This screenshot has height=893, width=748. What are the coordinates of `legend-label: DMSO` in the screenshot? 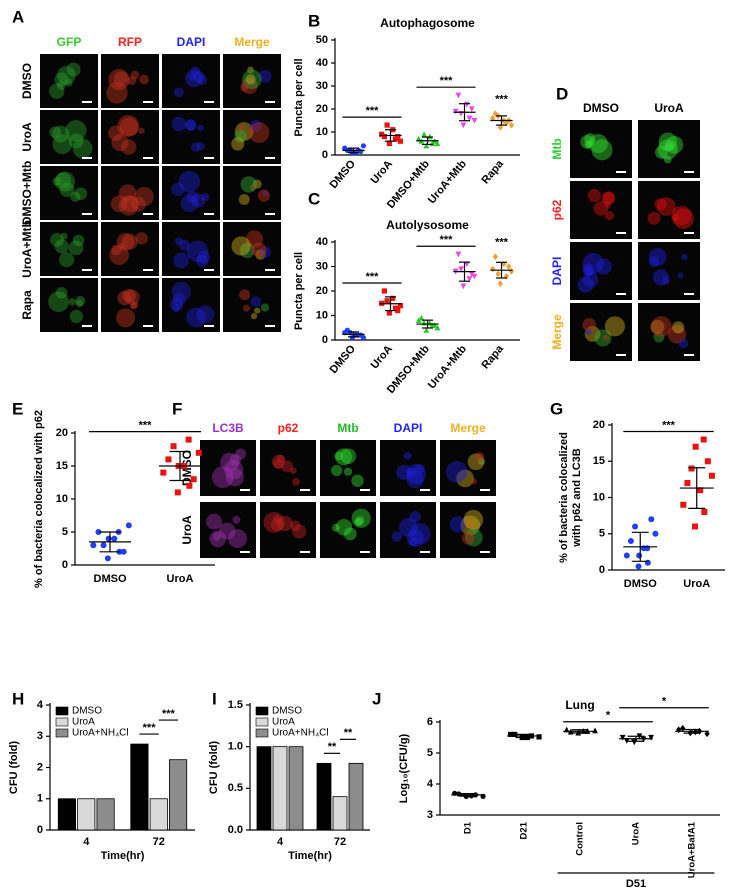 It's located at (87, 711).